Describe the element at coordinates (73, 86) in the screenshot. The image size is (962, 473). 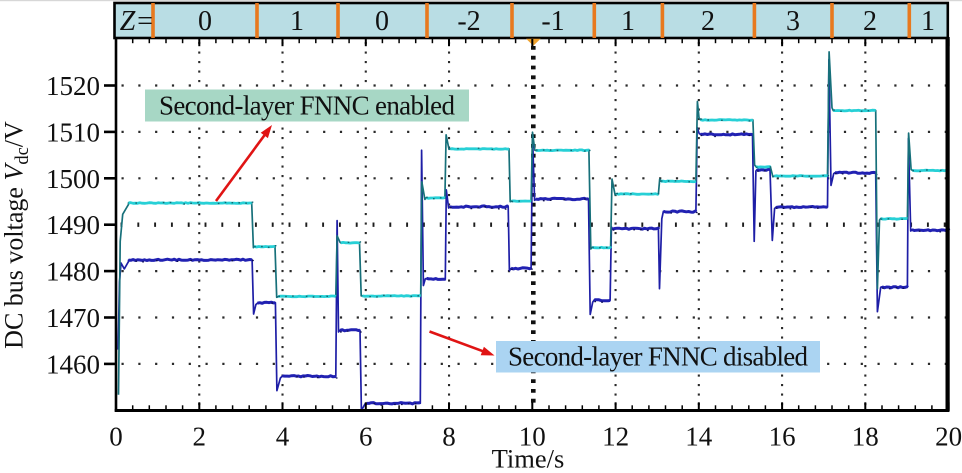
I see `svg-text: 1520` at that location.